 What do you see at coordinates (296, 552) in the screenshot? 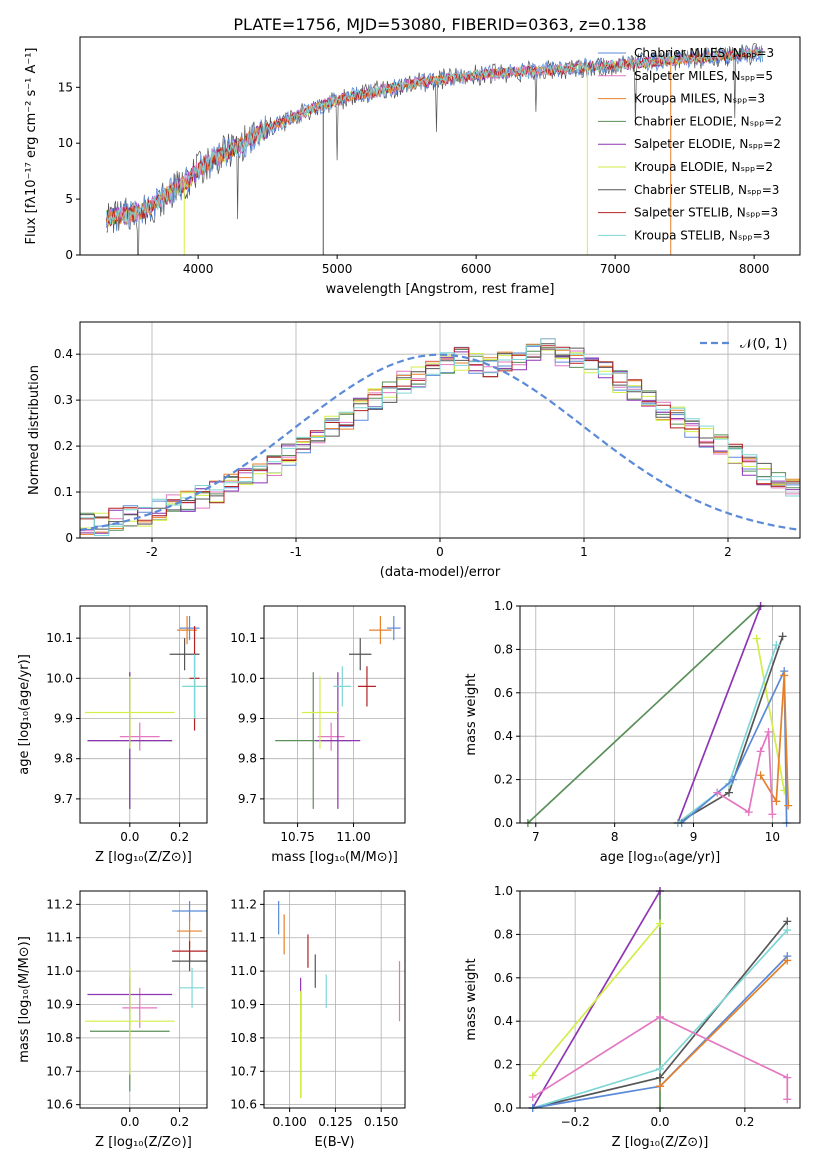
I see `x-tick-label: -1` at bounding box center [296, 552].